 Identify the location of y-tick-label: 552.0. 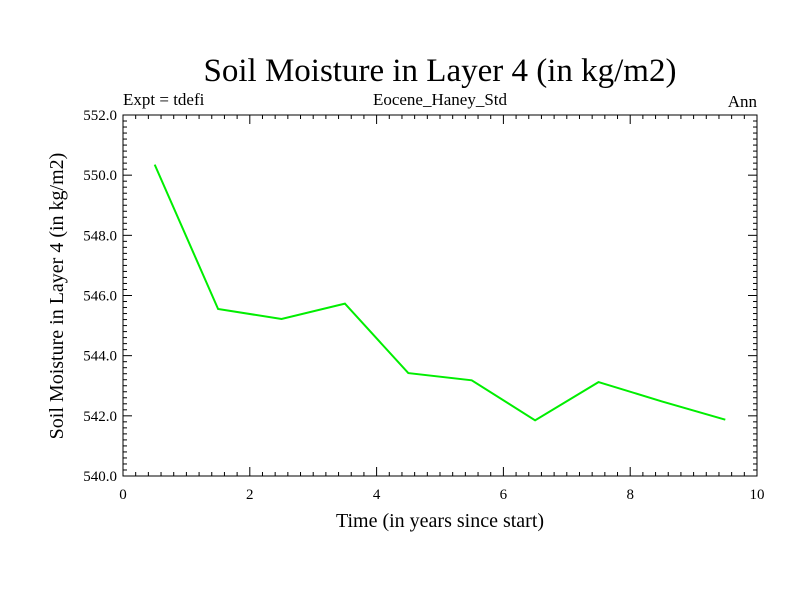
(100, 116).